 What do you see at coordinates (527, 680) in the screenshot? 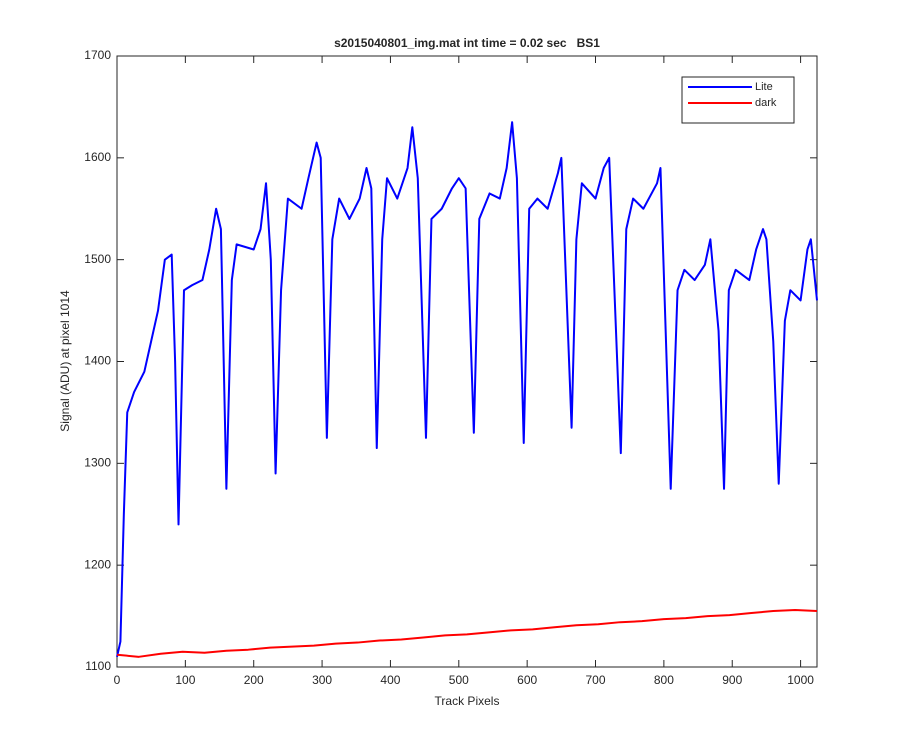
I see `x-tick-label: 600` at bounding box center [527, 680].